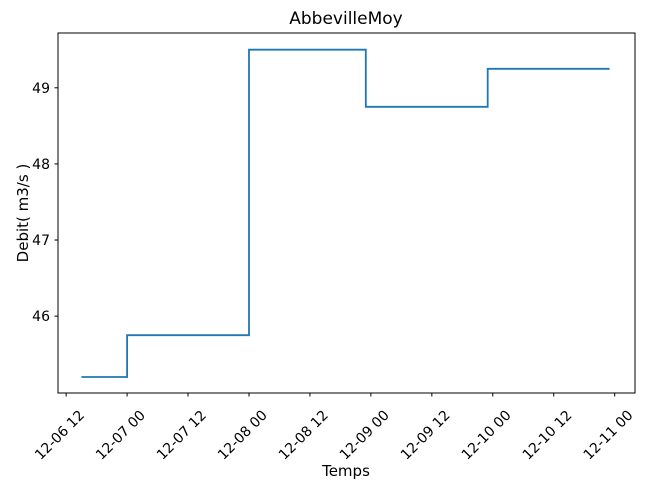 The width and height of the screenshot is (645, 489). I want to click on y-axis-label: Debit( m3/s ), so click(23, 213).